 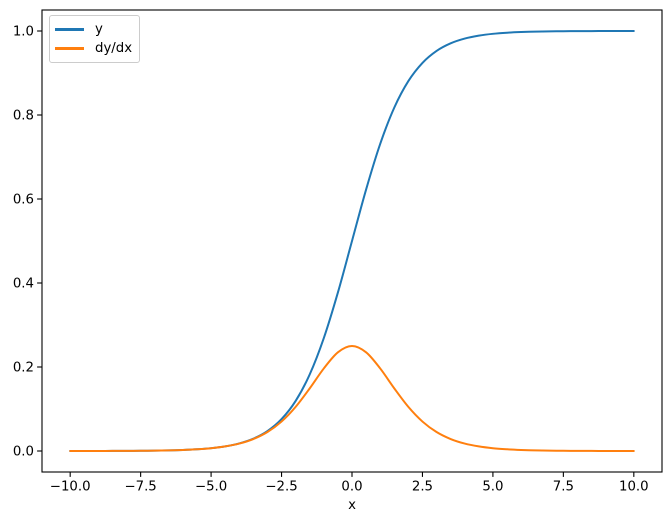 What do you see at coordinates (634, 487) in the screenshot?
I see `x-tick-label: 10.0` at bounding box center [634, 487].